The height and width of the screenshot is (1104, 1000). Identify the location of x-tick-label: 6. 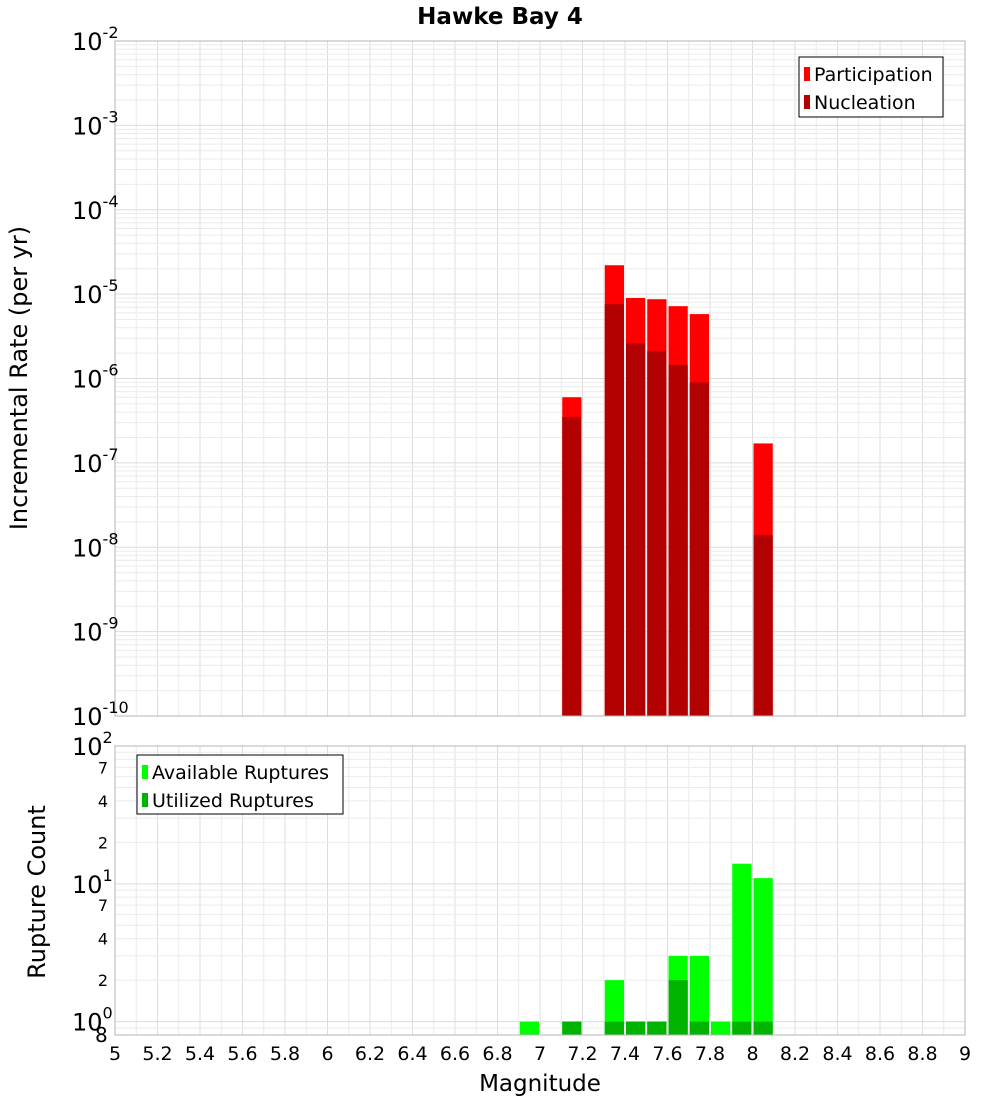
(327, 1054).